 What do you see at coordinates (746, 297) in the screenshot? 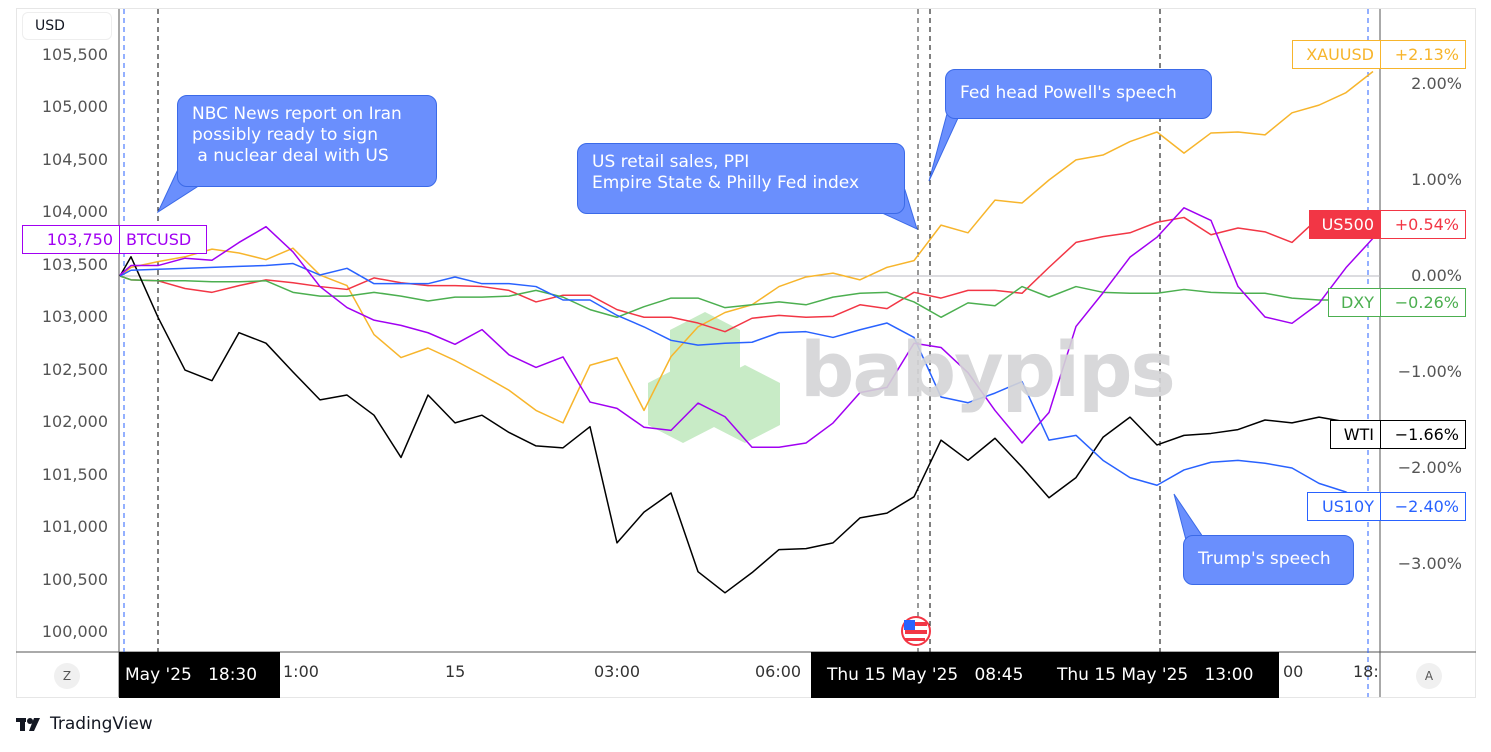
I see `series-line-dxy` at bounding box center [746, 297].